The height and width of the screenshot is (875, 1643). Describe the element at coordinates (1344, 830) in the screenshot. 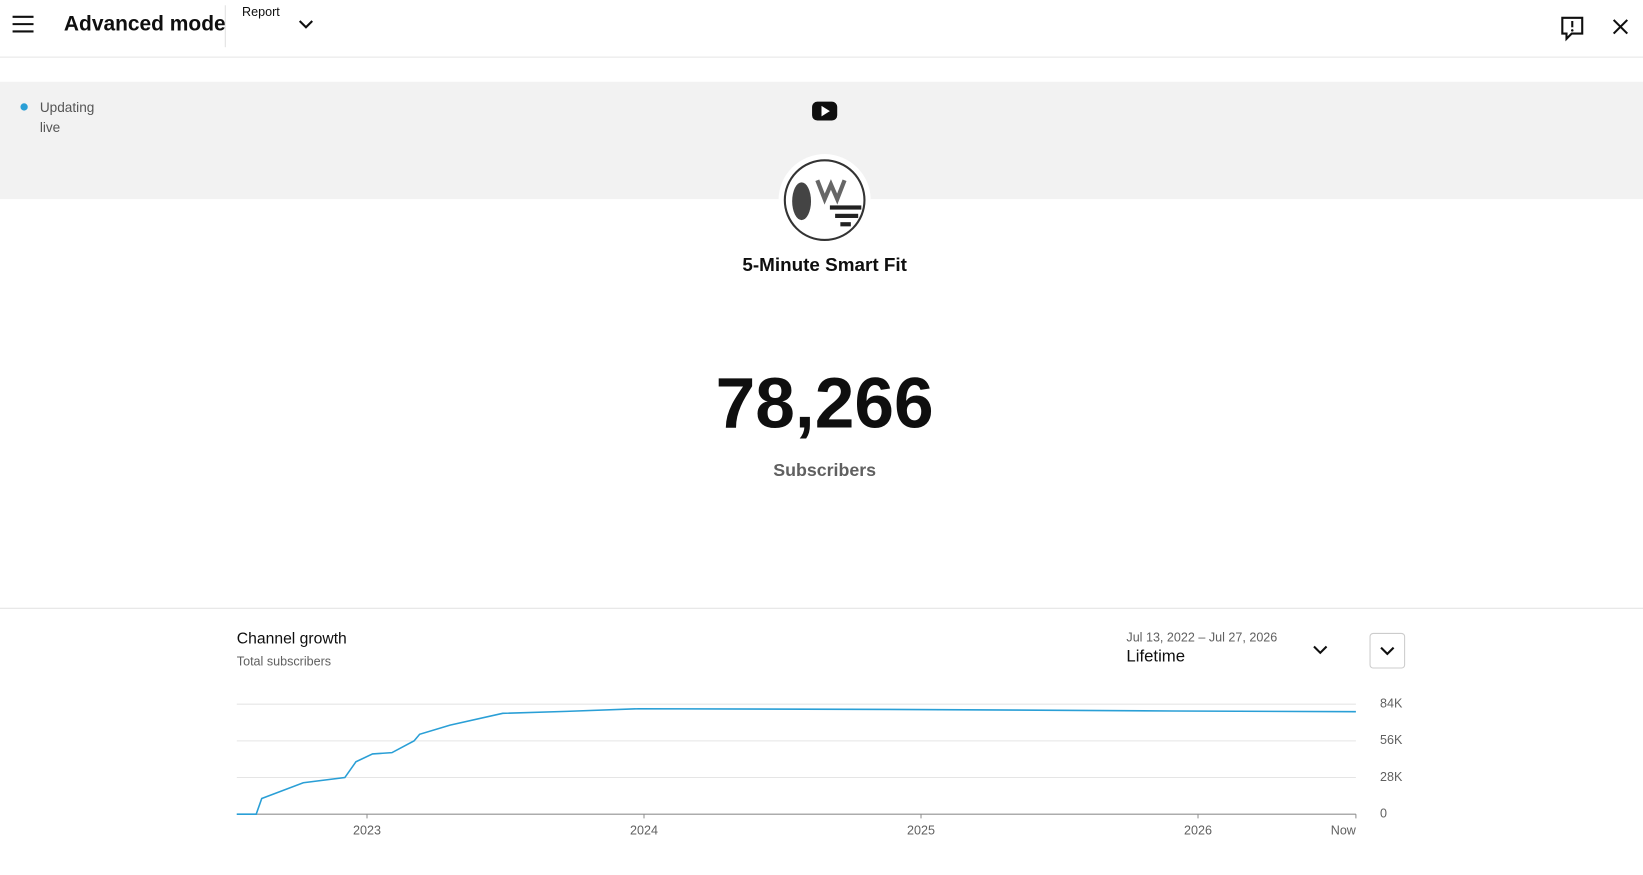

I see `x-tick-label: Now` at that location.